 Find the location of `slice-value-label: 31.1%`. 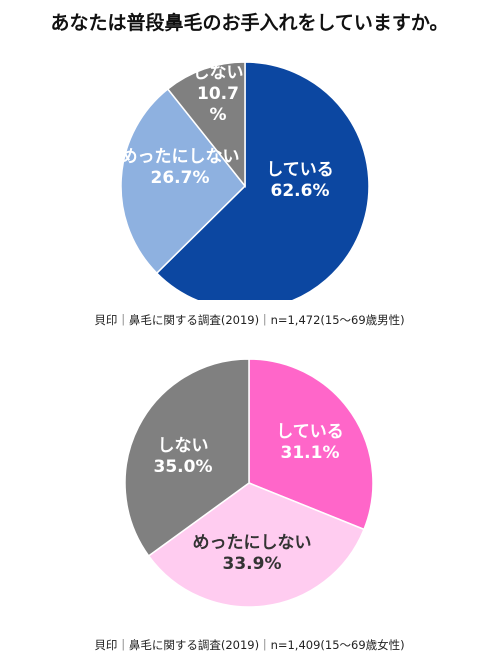

slice-value-label: 31.1% is located at coordinates (310, 453).